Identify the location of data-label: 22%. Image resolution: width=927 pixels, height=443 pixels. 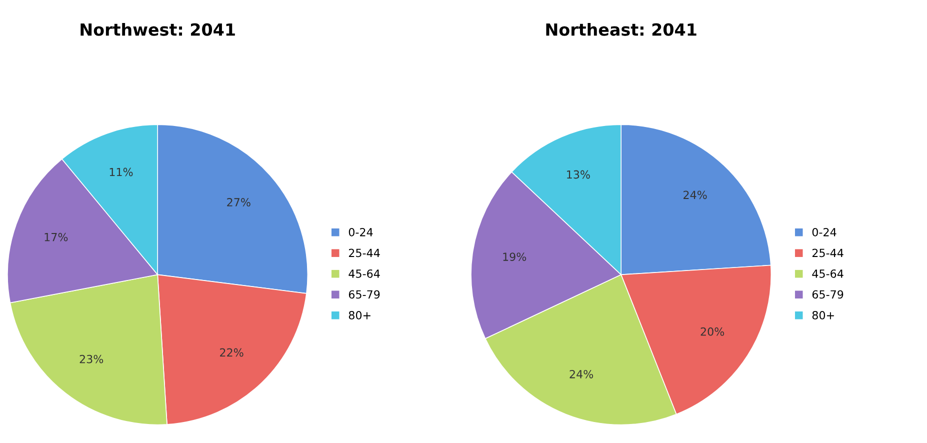
(232, 352).